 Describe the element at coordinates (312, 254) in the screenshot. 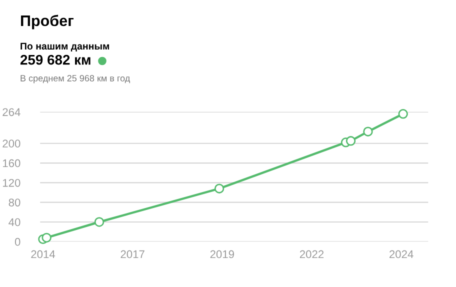

I see `x-tick-label: 2022` at that location.